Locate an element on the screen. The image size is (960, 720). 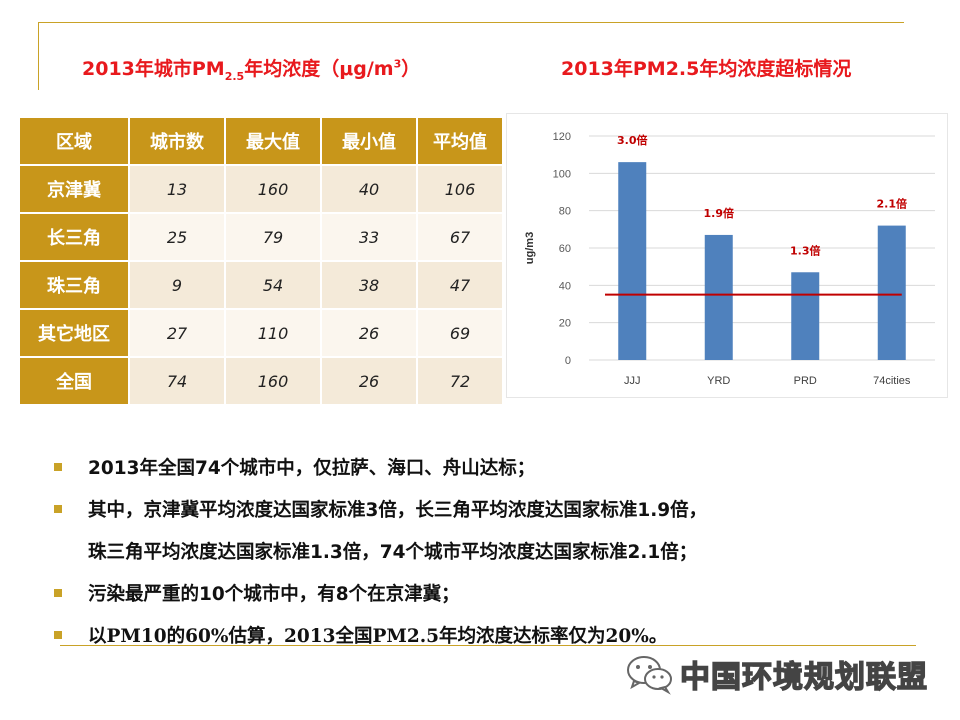
y-tick-label: 120 is located at coordinates (562, 137).